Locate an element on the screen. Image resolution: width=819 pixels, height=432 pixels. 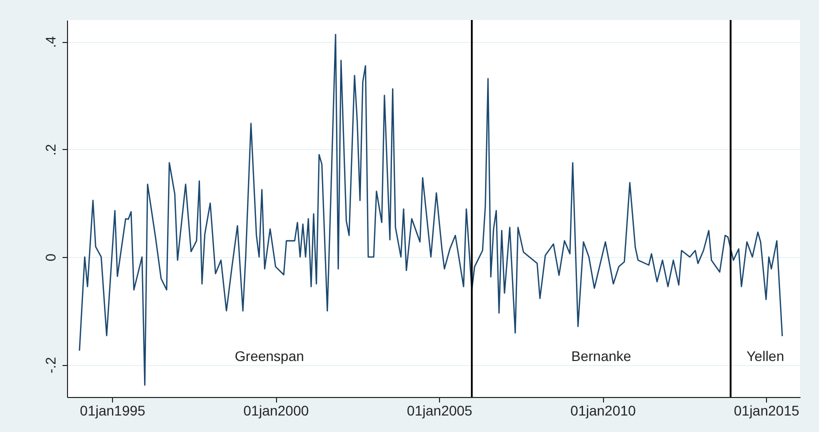
y-tick-label: .4 is located at coordinates (50, 42).